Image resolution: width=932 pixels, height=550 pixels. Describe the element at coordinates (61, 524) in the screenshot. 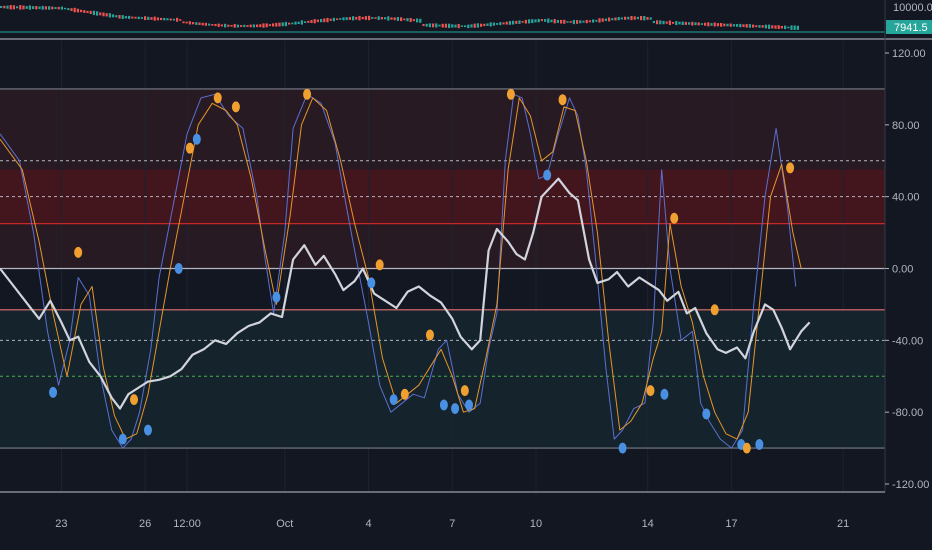

I see `x-tick-label-0: 23` at that location.